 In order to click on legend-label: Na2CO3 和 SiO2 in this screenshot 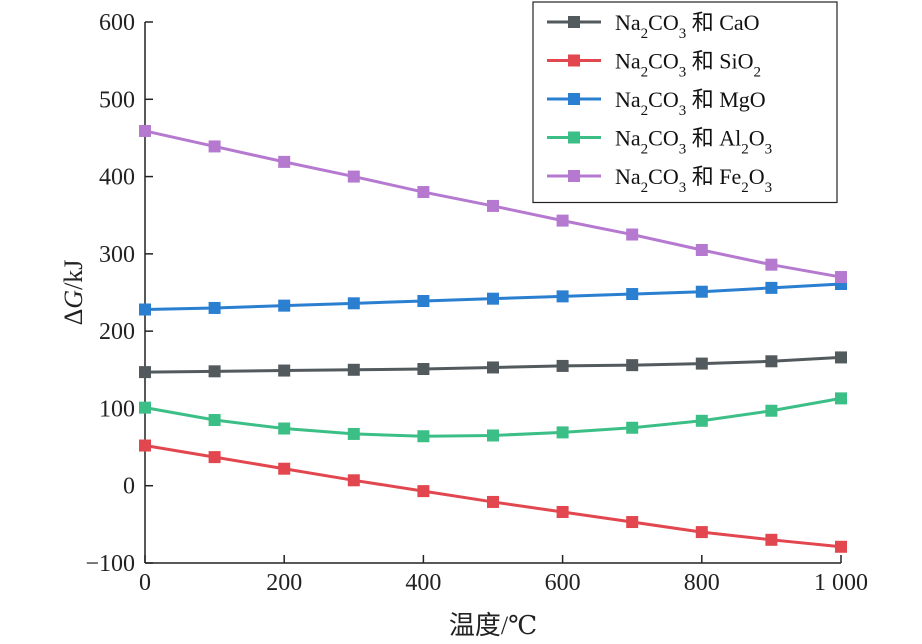, I will do `click(688, 65)`.